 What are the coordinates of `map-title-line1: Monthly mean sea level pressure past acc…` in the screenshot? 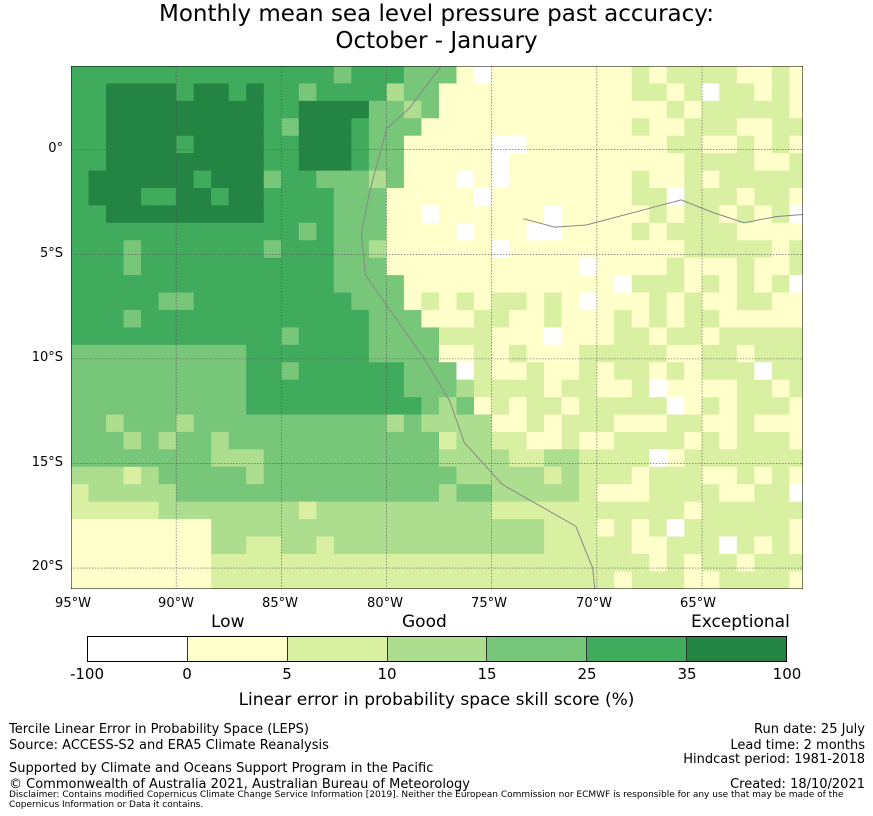 It's located at (436, 14).